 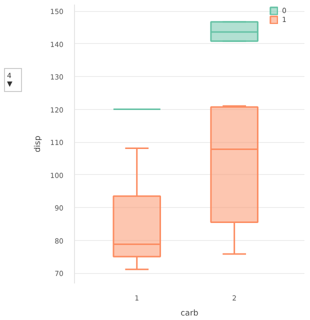 What do you see at coordinates (189, 313) in the screenshot?
I see `x-axis-title: carb` at bounding box center [189, 313].